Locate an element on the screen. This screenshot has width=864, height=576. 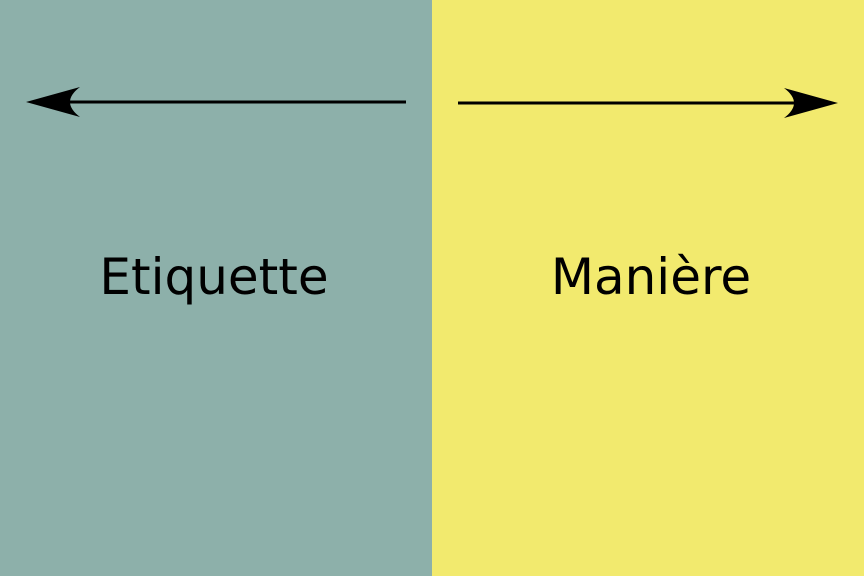
arrow-left-icon is located at coordinates (216, 102).